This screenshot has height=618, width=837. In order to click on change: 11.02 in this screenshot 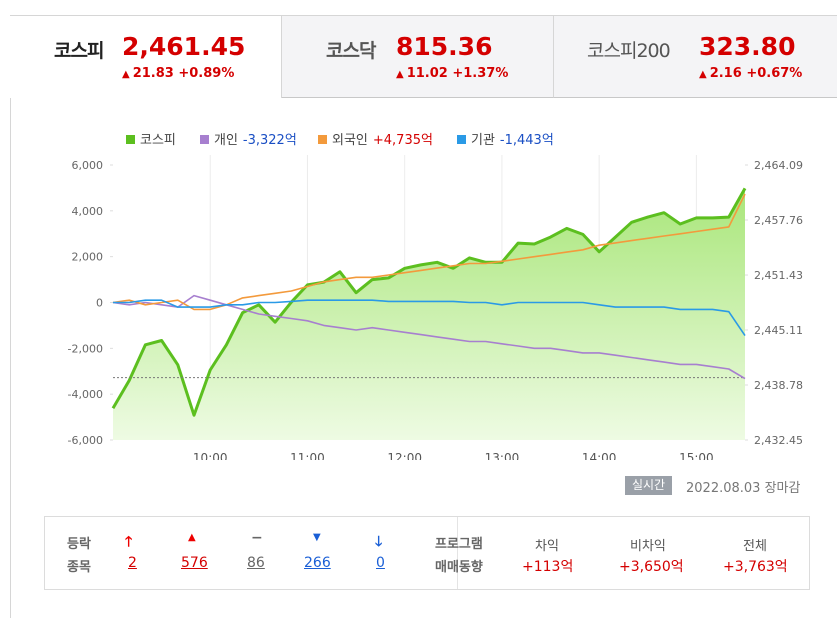, I will do `click(427, 73)`.